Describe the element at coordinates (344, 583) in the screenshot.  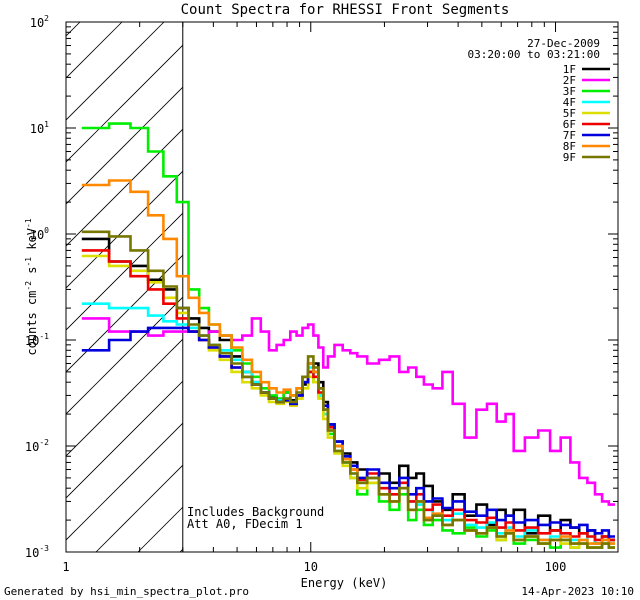
I see `x-axis-label: Energy (keV)` at that location.